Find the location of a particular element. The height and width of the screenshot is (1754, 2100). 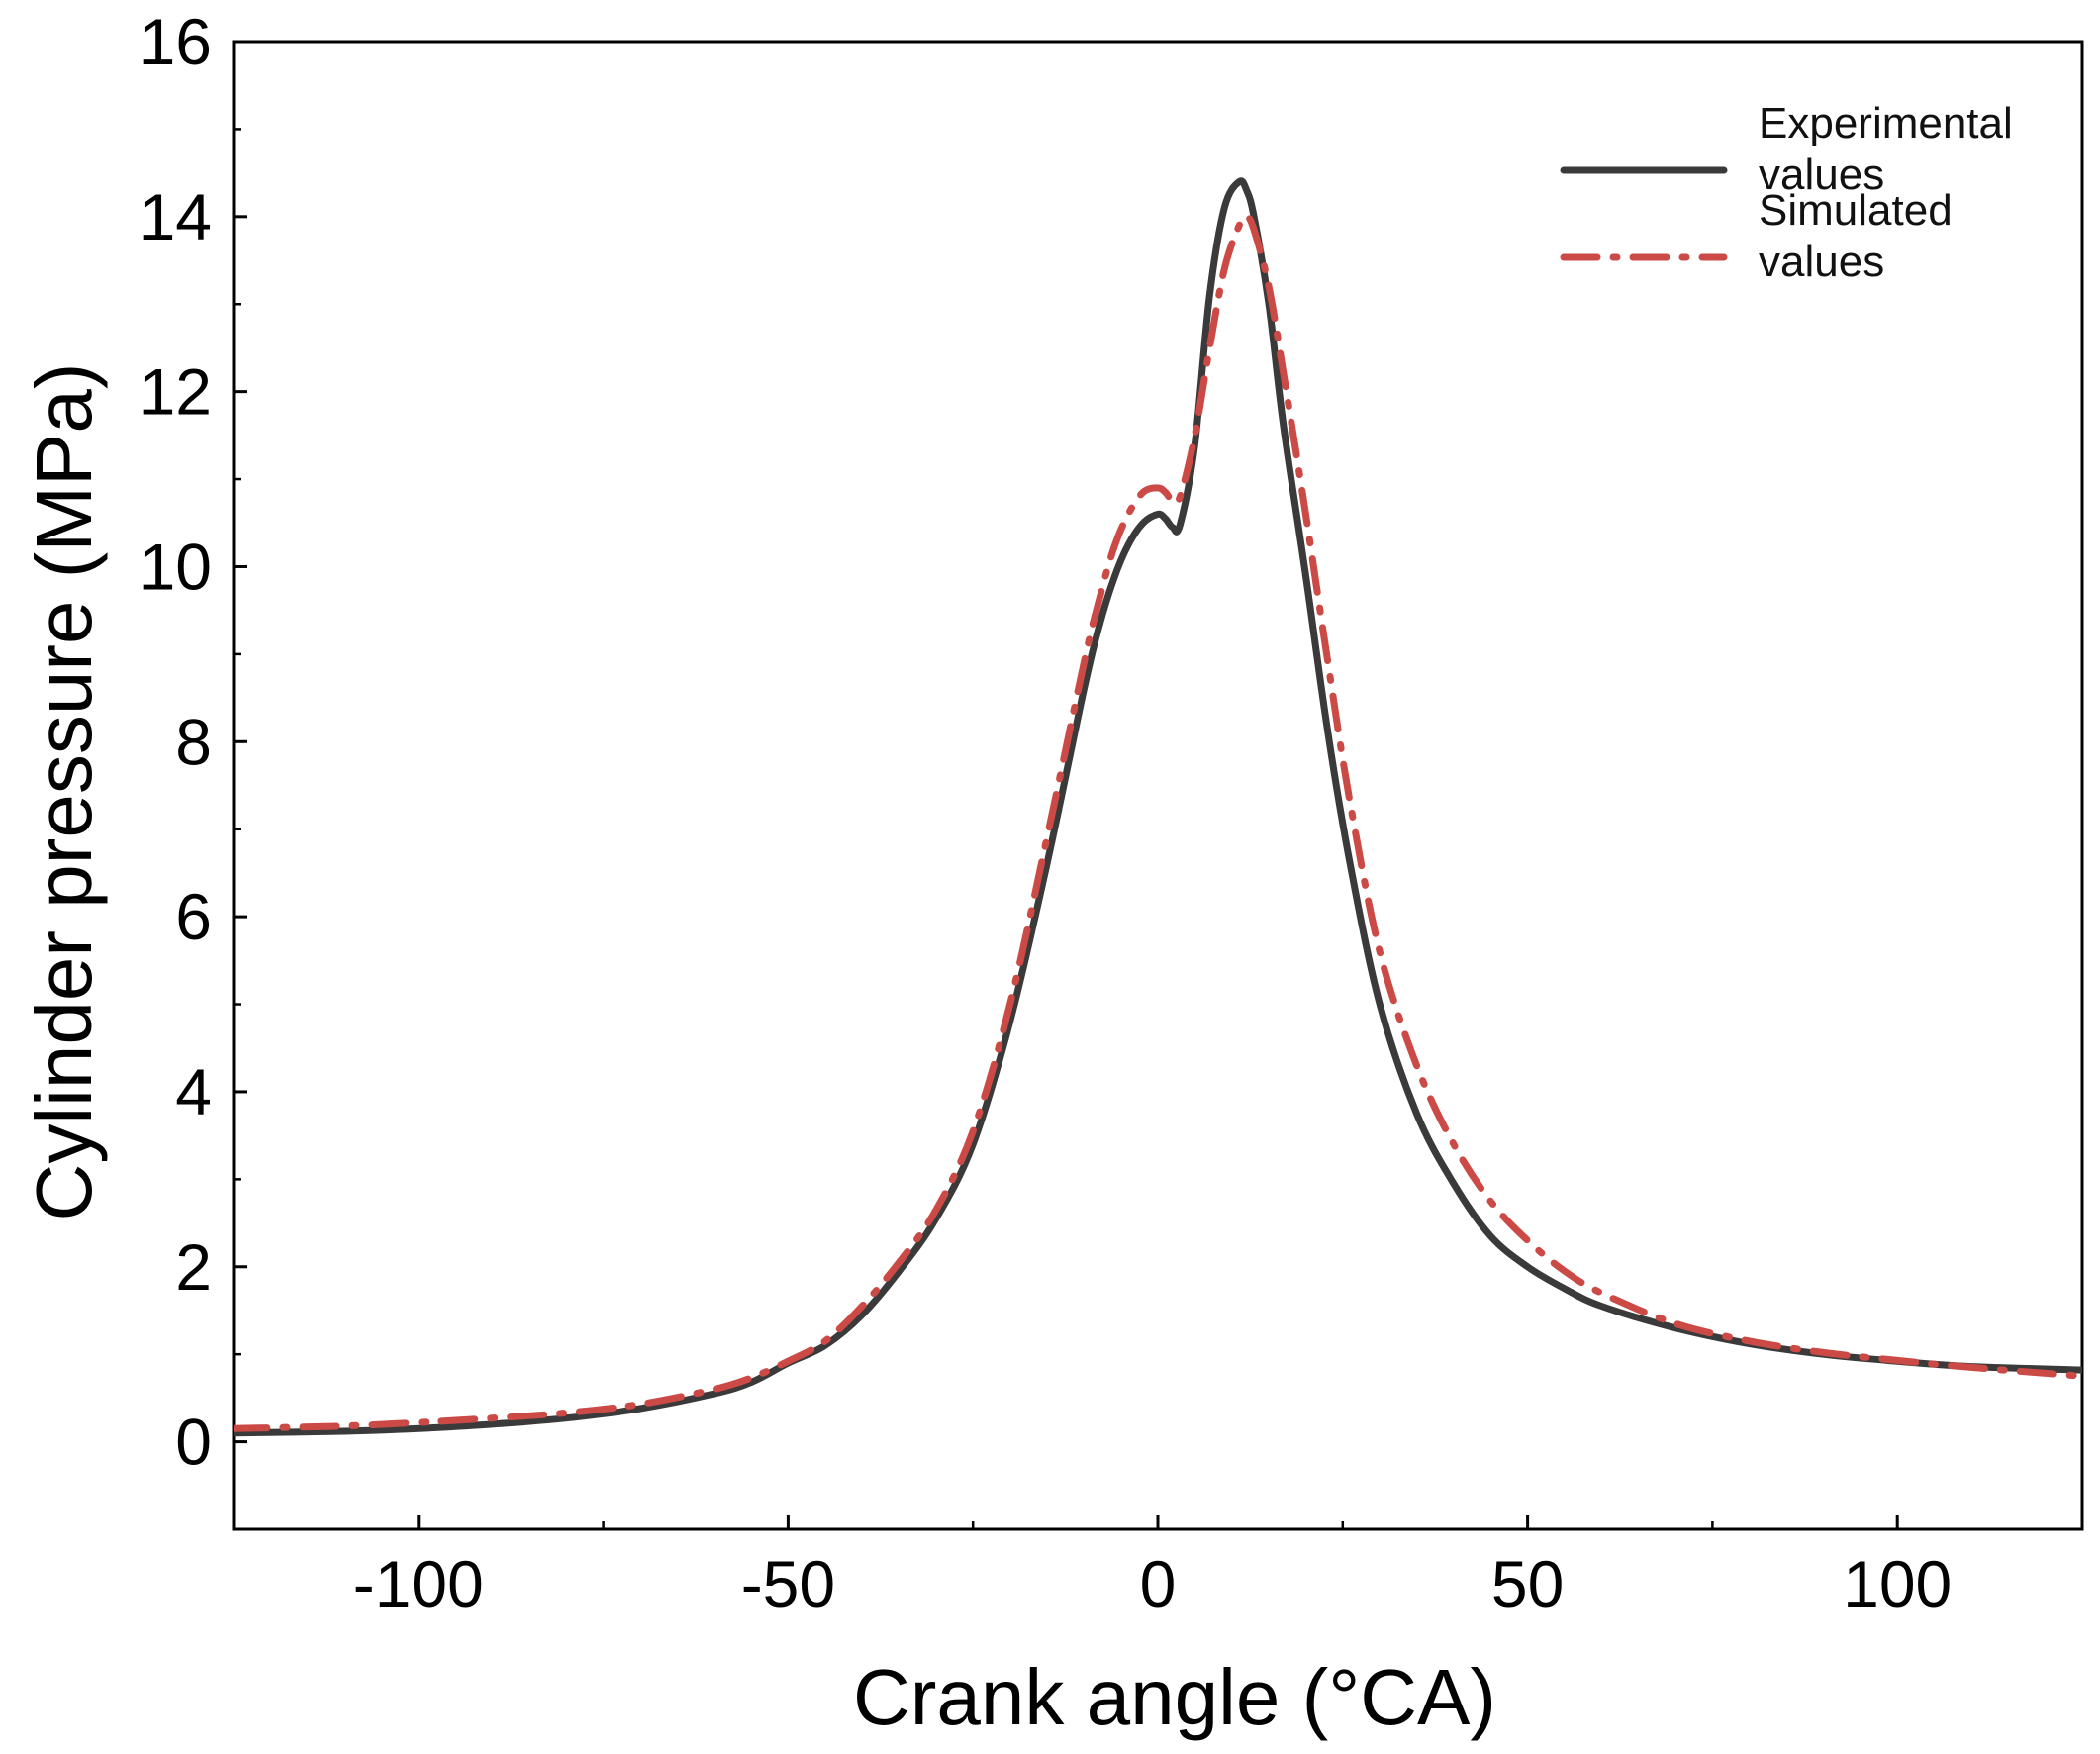

legend-label-simulated: values is located at coordinates (1822, 262).